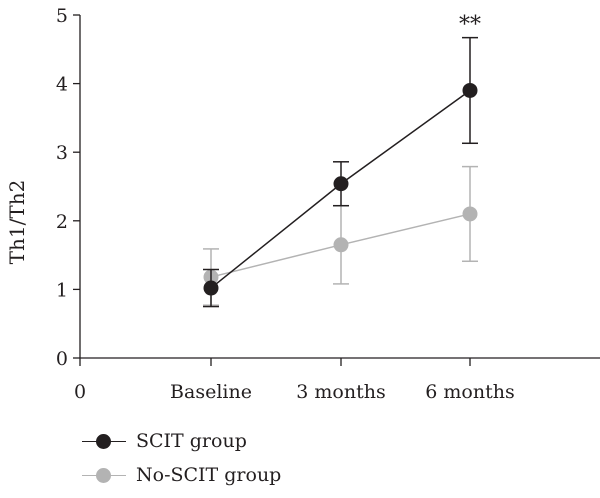 This screenshot has height=498, width=600. I want to click on y-axis: 0 1 2 3 4 5, so click(68, 187).